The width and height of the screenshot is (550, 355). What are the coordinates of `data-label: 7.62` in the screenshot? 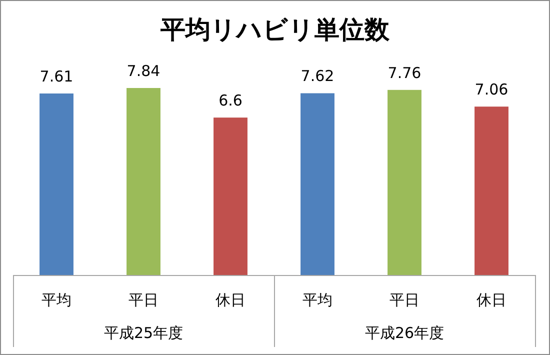 It's located at (317, 76).